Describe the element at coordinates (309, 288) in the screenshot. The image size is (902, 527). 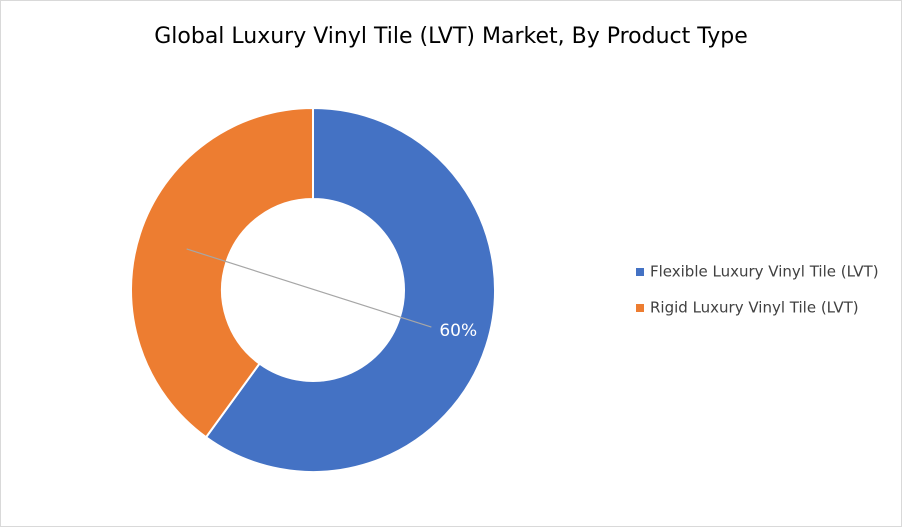
I see `leader-line` at that location.